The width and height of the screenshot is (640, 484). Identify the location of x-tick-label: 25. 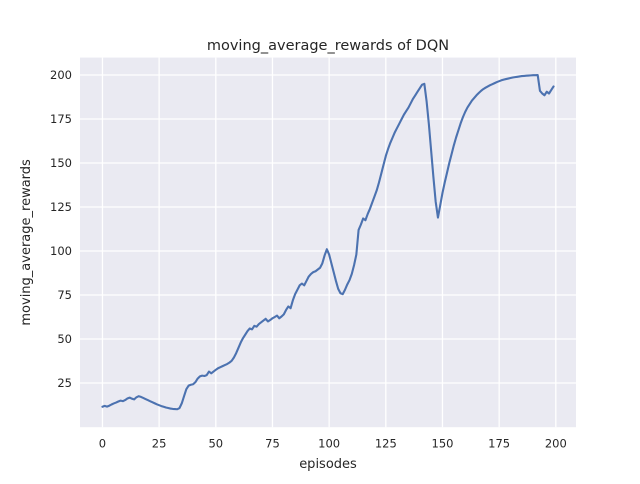
(159, 444).